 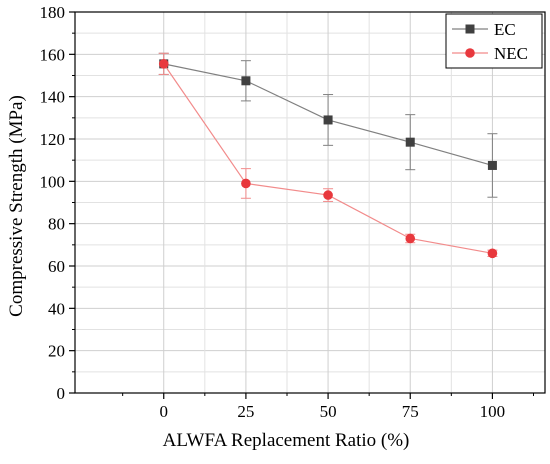 What do you see at coordinates (328, 411) in the screenshot?
I see `x-tick-label: 50` at bounding box center [328, 411].